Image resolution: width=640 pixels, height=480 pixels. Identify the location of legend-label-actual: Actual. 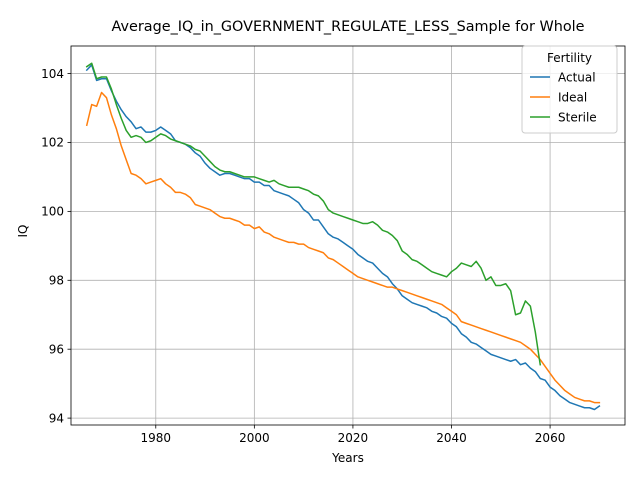
(577, 77).